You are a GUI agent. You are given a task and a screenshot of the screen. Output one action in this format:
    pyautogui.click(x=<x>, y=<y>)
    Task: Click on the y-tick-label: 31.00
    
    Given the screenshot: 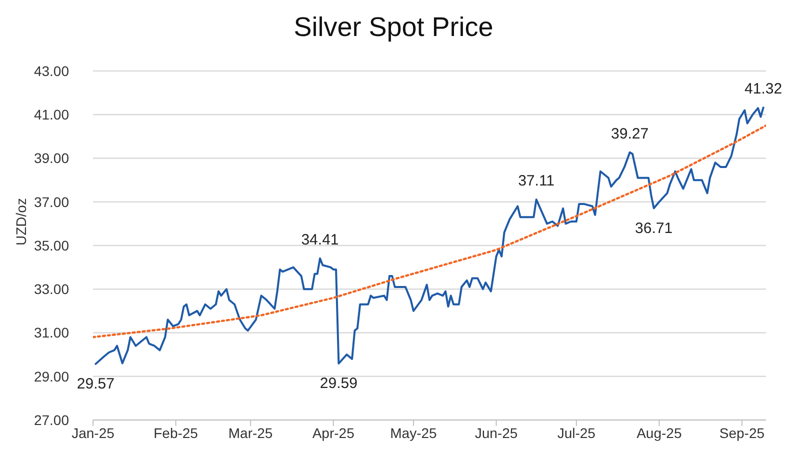 What is the action you would take?
    pyautogui.click(x=52, y=332)
    